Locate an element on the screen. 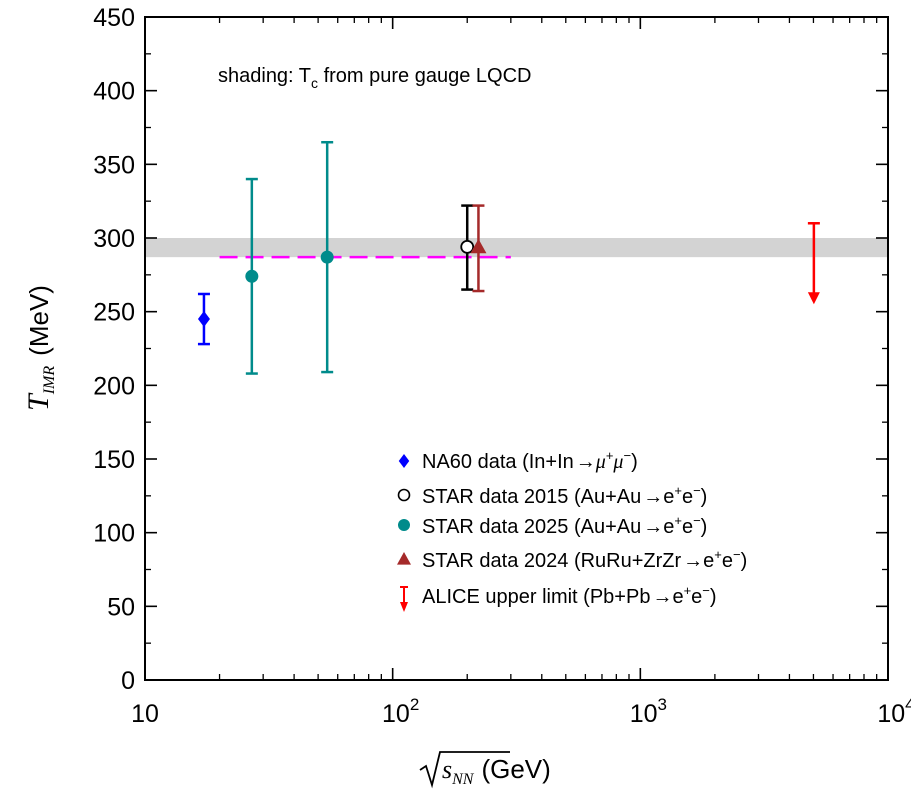 Image resolution: width=911 pixels, height=792 pixels. x-tick-label: 10³ is located at coordinates (648, 711).